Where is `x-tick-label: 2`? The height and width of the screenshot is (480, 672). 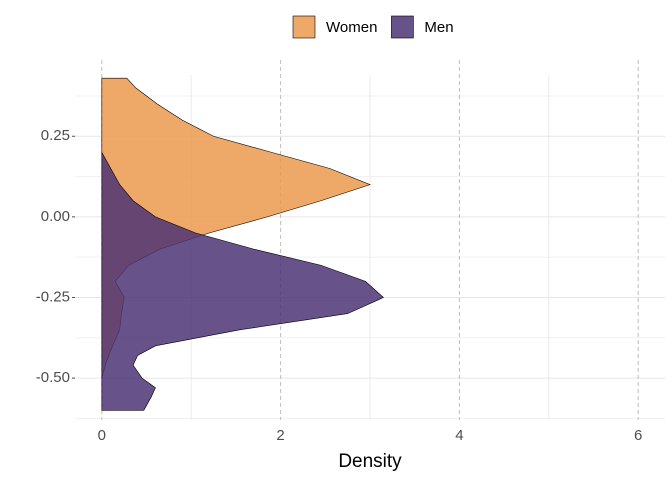 x-tick-label: 2 is located at coordinates (280, 435).